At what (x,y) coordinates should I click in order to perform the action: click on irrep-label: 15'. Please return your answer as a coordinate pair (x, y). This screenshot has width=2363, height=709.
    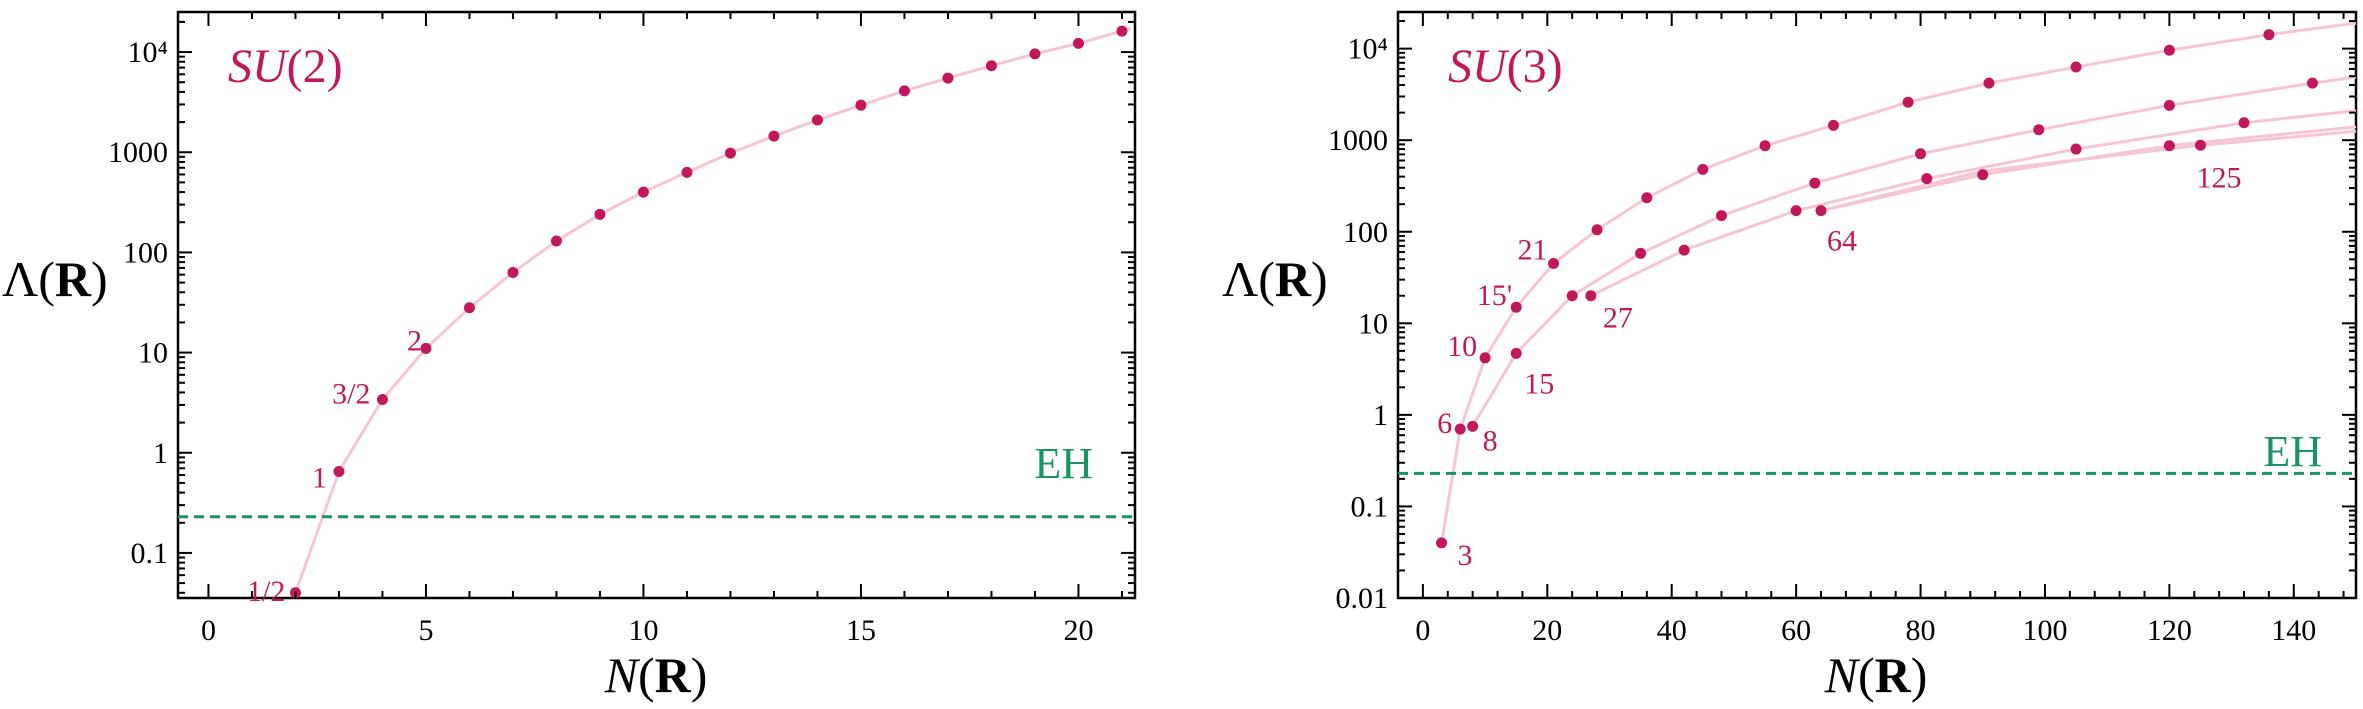
    Looking at the image, I should click on (1494, 295).